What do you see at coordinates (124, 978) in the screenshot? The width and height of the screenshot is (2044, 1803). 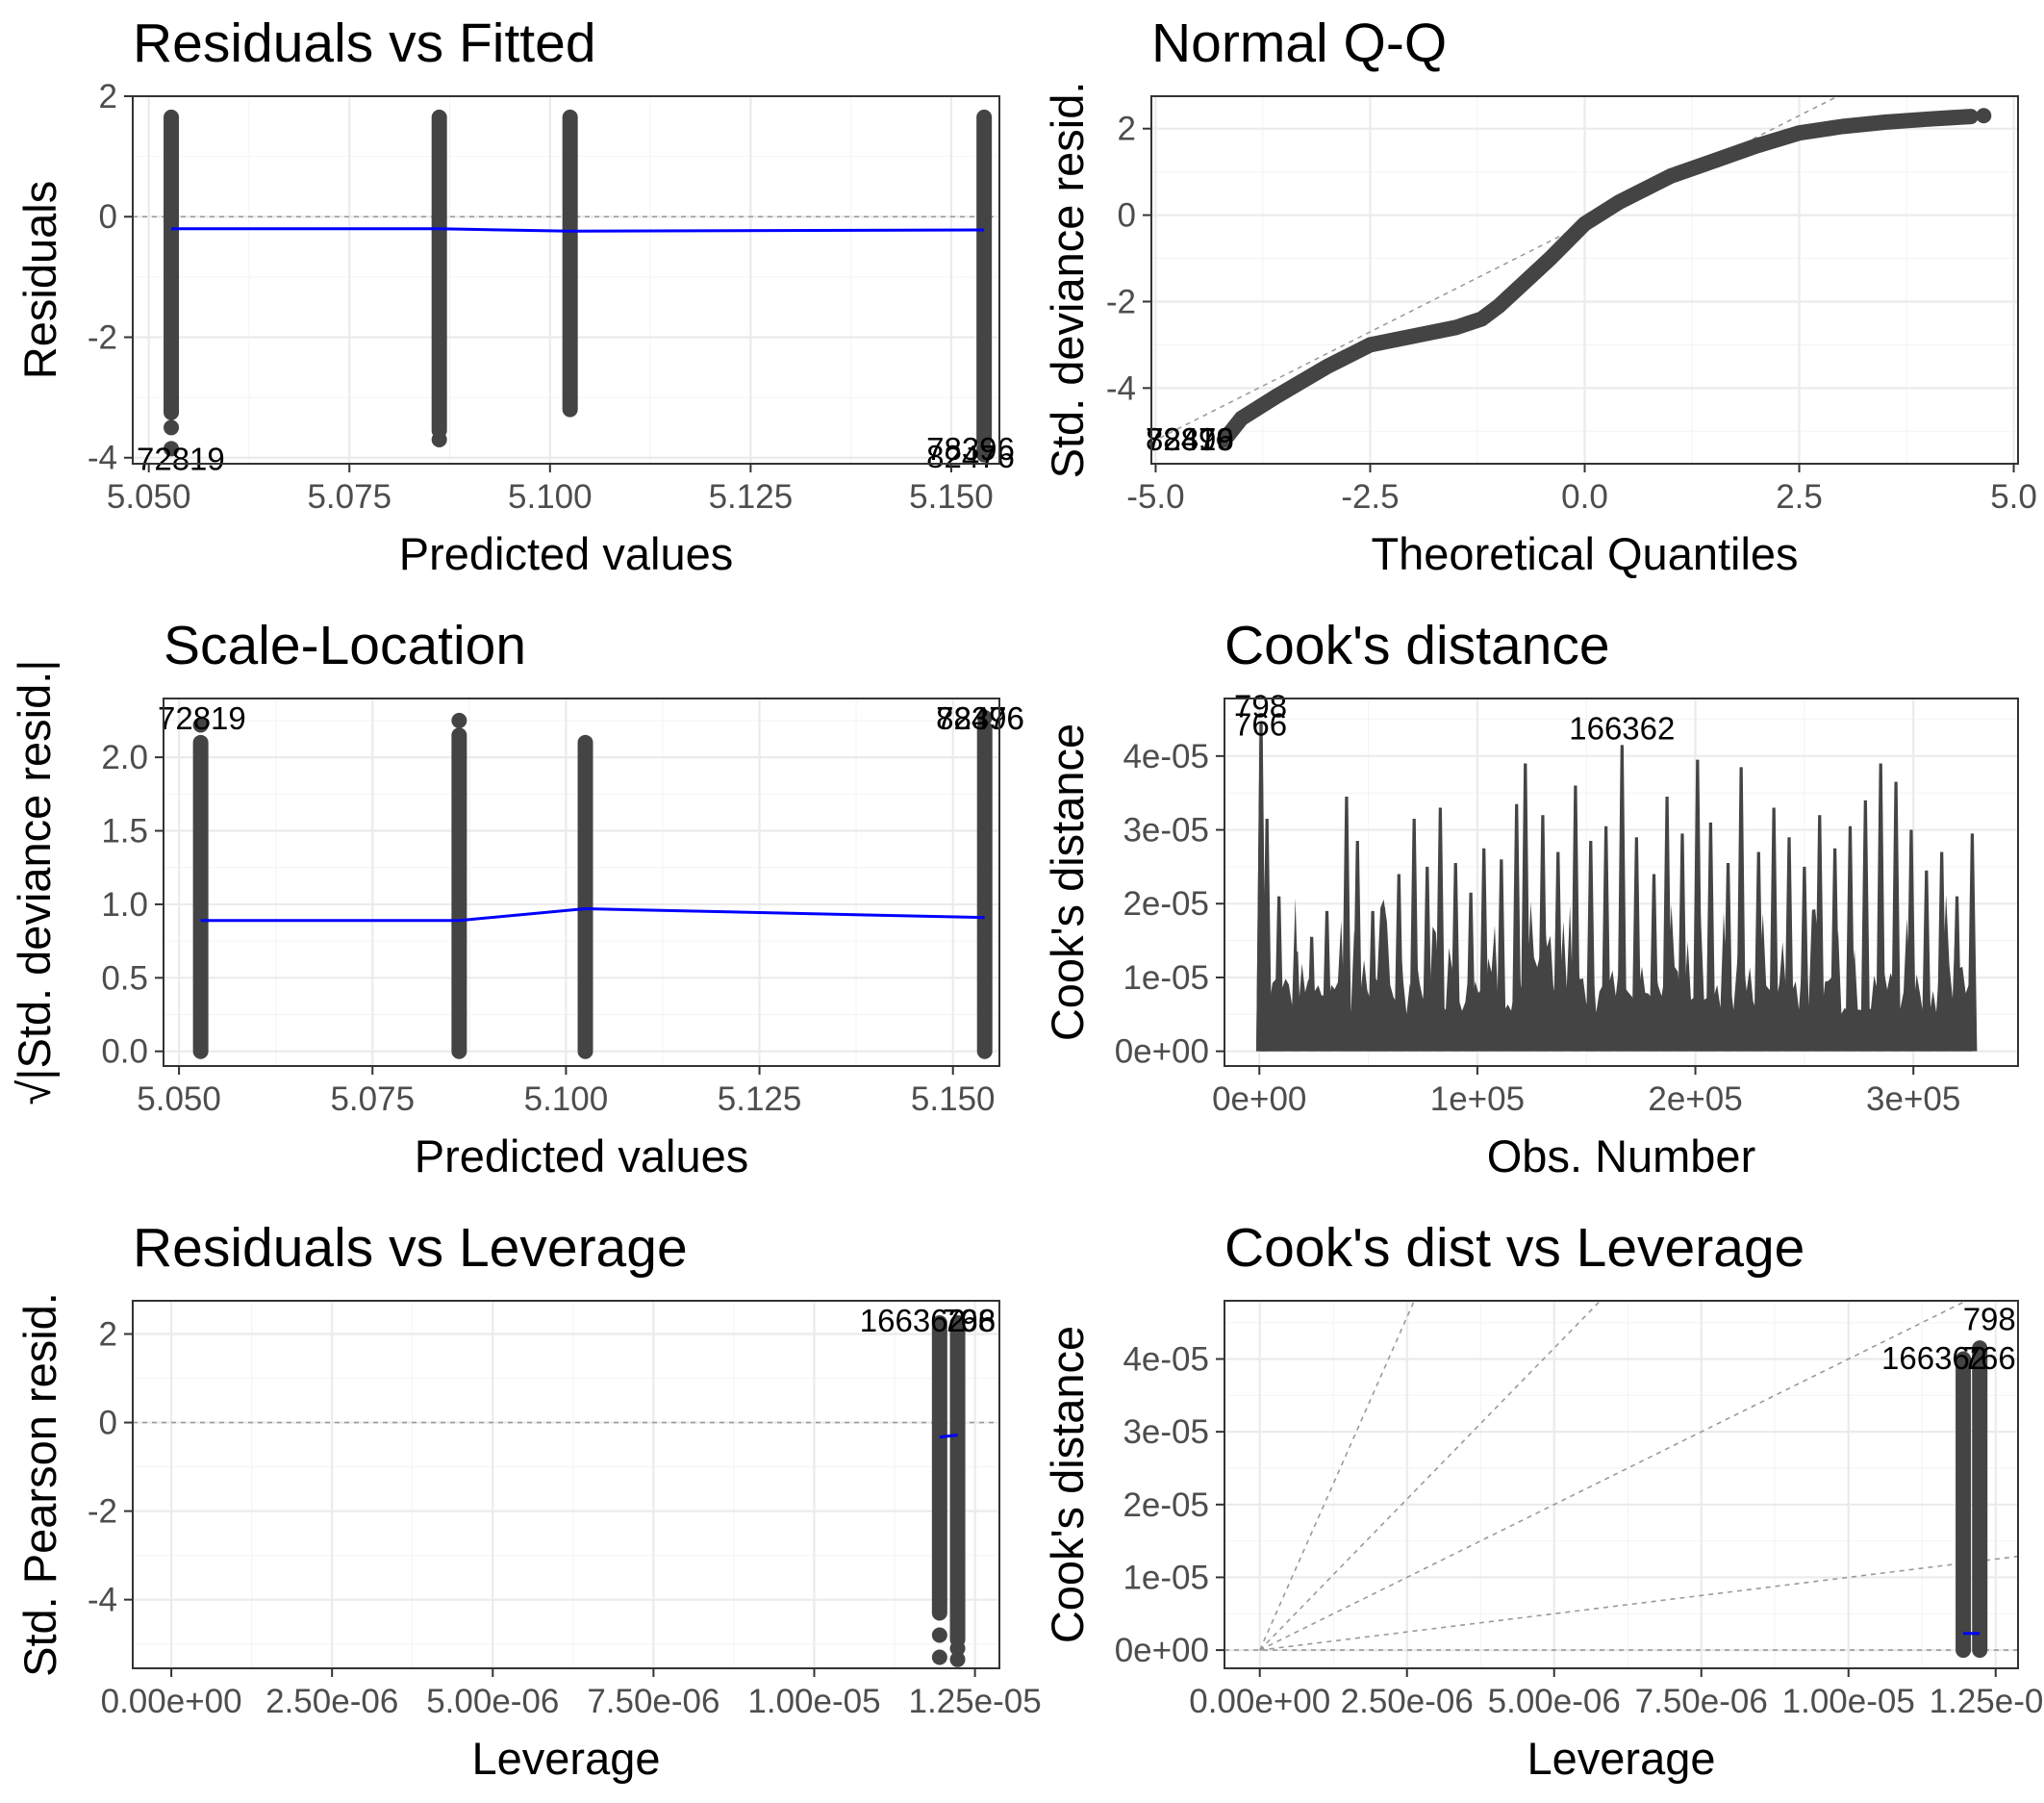 I see `y-tick-label: 0.5` at bounding box center [124, 978].